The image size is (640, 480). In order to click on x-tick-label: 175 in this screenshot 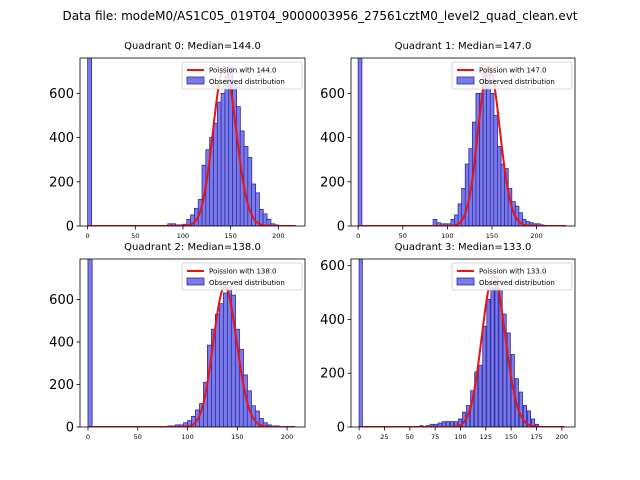, I will do `click(536, 437)`.